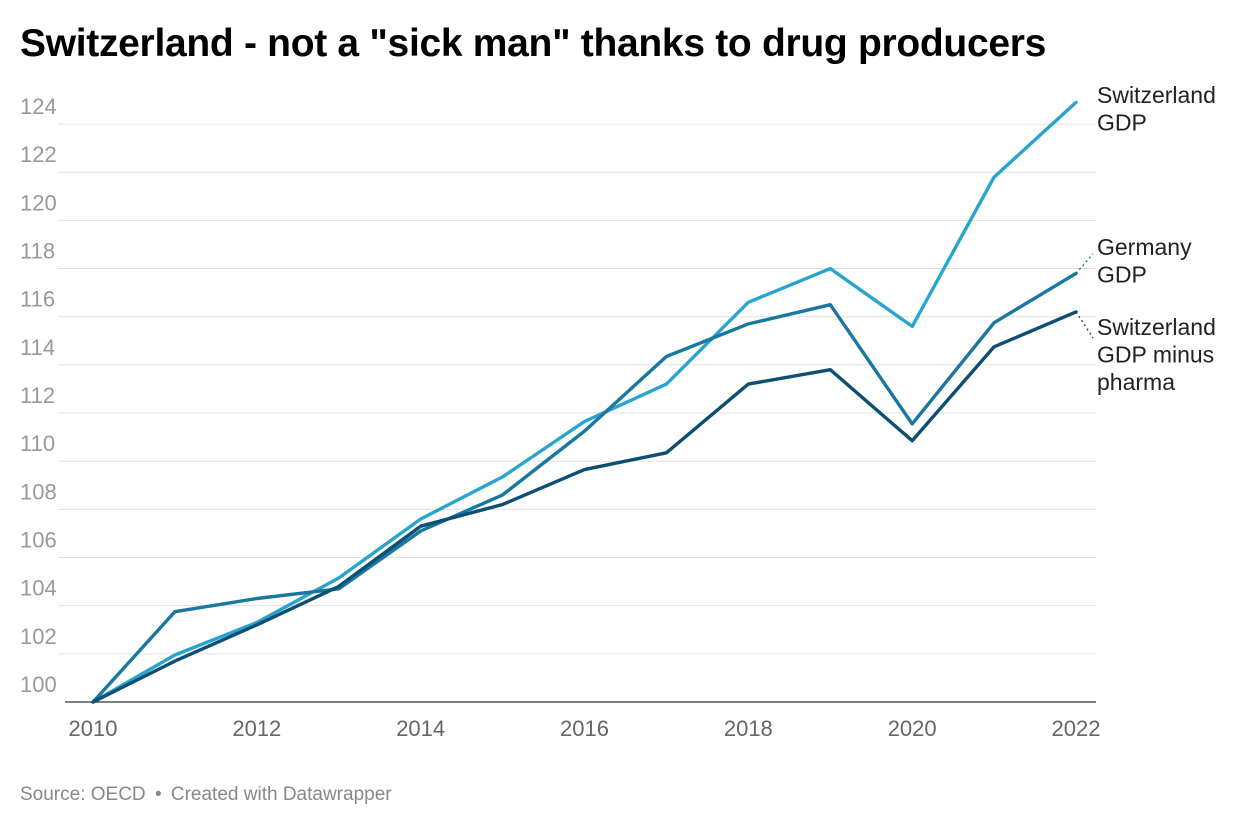  What do you see at coordinates (38, 588) in the screenshot?
I see `y-tick-label: 104` at bounding box center [38, 588].